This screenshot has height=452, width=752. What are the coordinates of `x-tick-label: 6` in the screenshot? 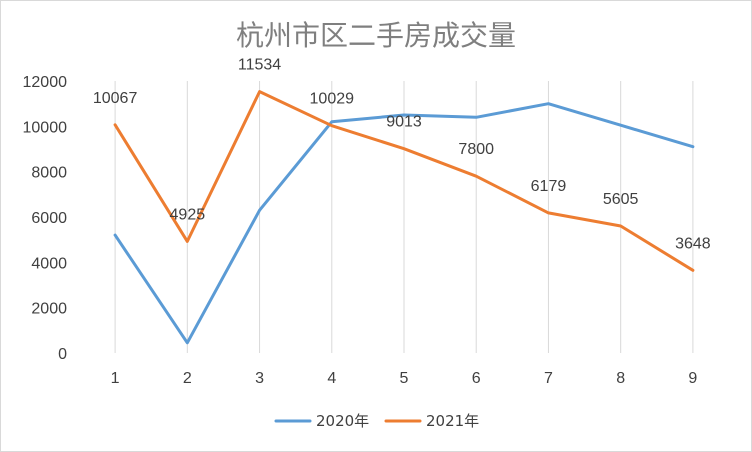 It's located at (476, 378).